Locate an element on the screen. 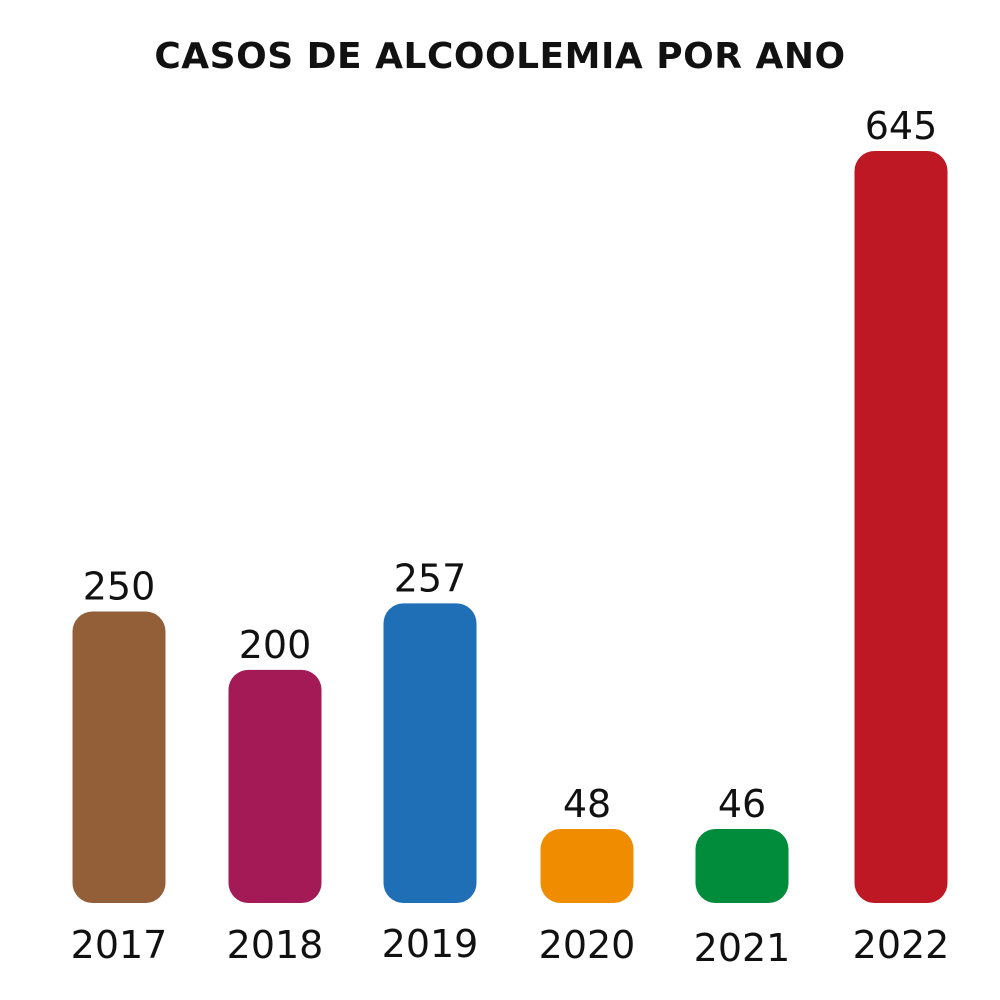  x-tick-label-2020: 2020 is located at coordinates (587, 945).